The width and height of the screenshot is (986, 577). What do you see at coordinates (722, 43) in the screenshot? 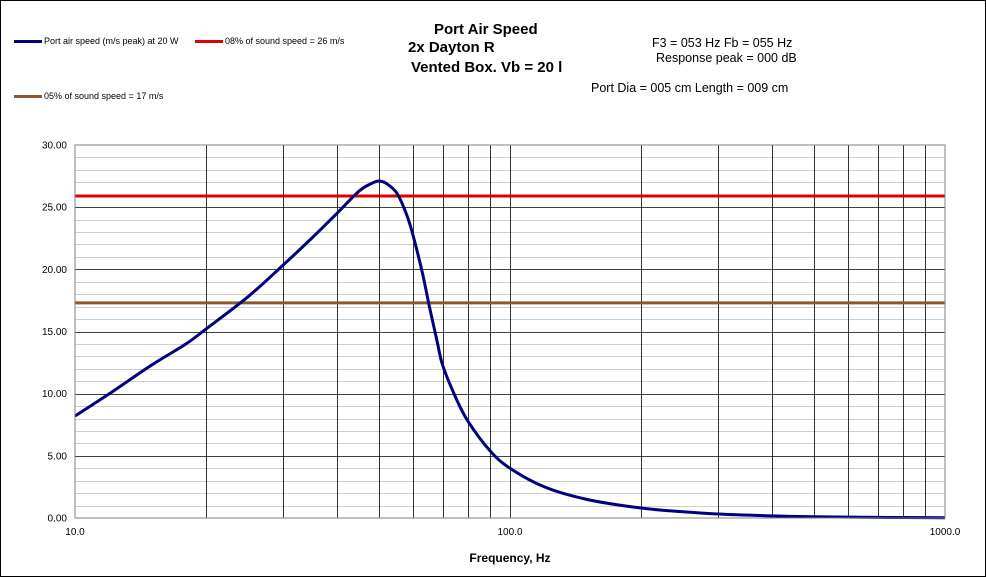
I see `info-f3-fb: F3 = 053 Hz Fb = 055 Hz` at bounding box center [722, 43].